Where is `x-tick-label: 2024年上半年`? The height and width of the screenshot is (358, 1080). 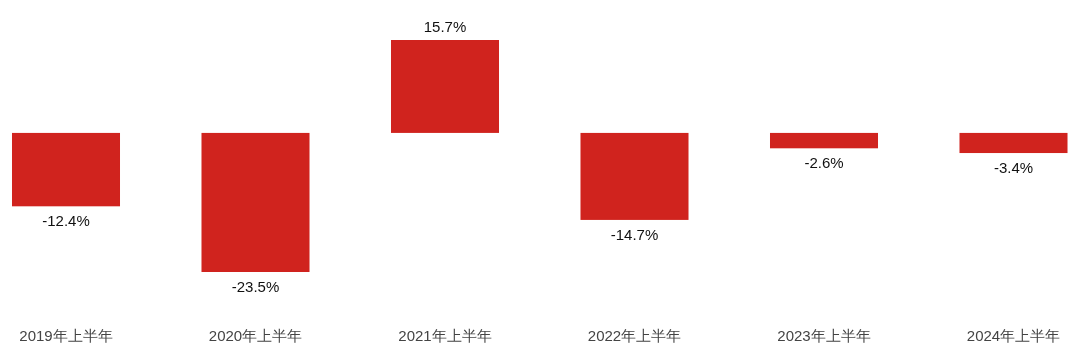 x-tick-label: 2024年上半年 is located at coordinates (1013, 335).